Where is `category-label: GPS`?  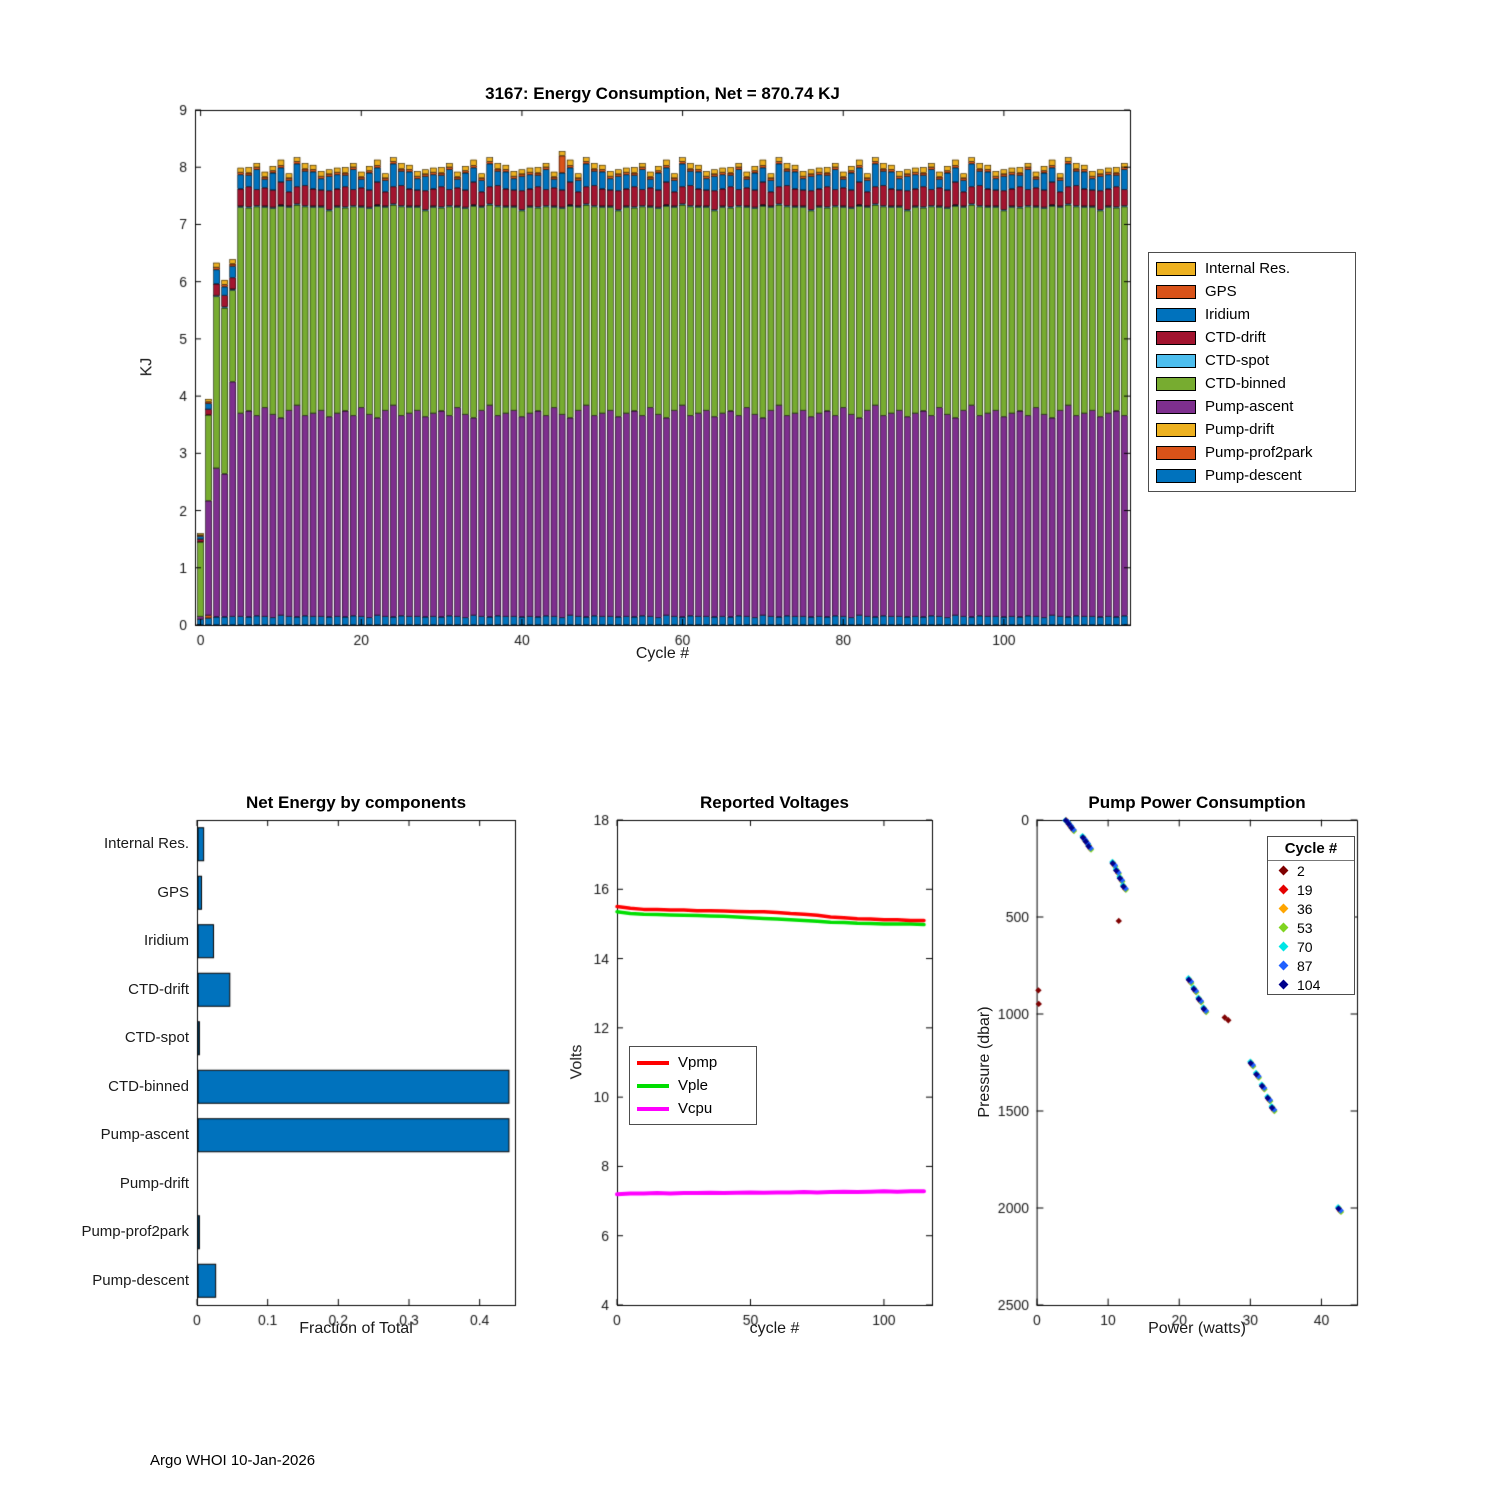 category-label: GPS is located at coordinates (173, 892).